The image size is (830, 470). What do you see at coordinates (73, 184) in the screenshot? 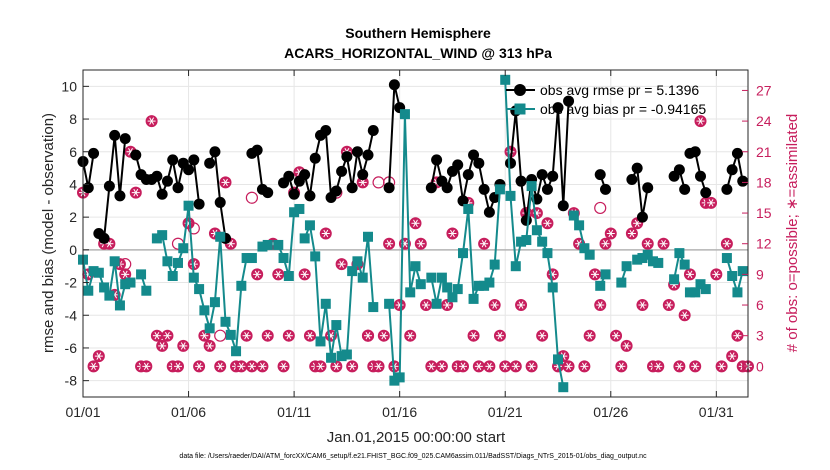
I see `y-tick-label: 4` at bounding box center [73, 184].